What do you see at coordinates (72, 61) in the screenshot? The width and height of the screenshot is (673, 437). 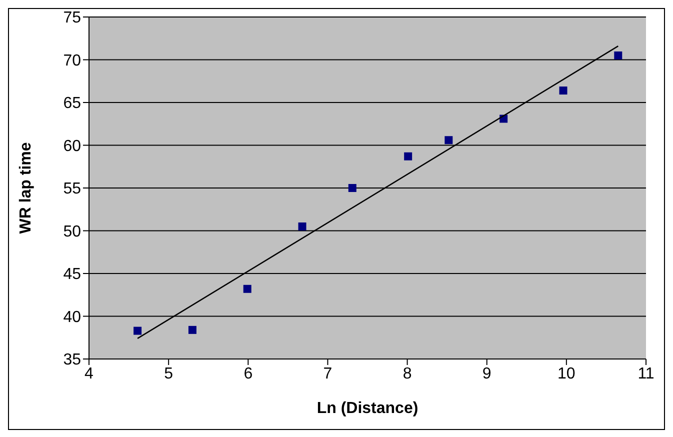 I see `y-tick-label: 70` at bounding box center [72, 61].